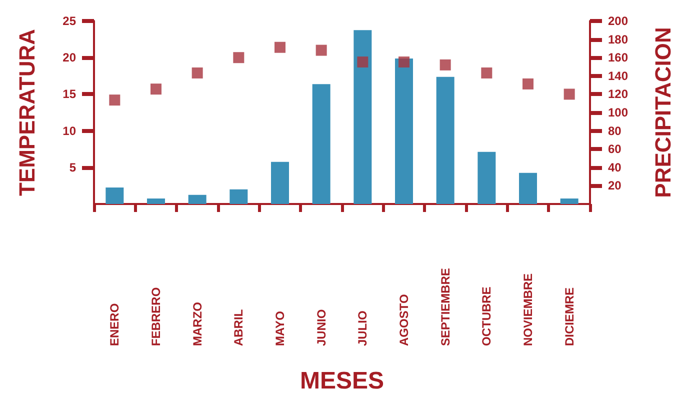  Describe the element at coordinates (618, 94) in the screenshot. I see `y2-tick-label: 120` at that location.